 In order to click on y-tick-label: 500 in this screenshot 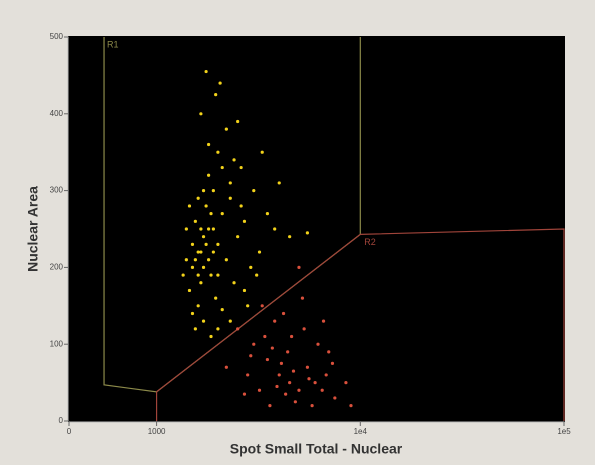, I will do `click(57, 36)`.